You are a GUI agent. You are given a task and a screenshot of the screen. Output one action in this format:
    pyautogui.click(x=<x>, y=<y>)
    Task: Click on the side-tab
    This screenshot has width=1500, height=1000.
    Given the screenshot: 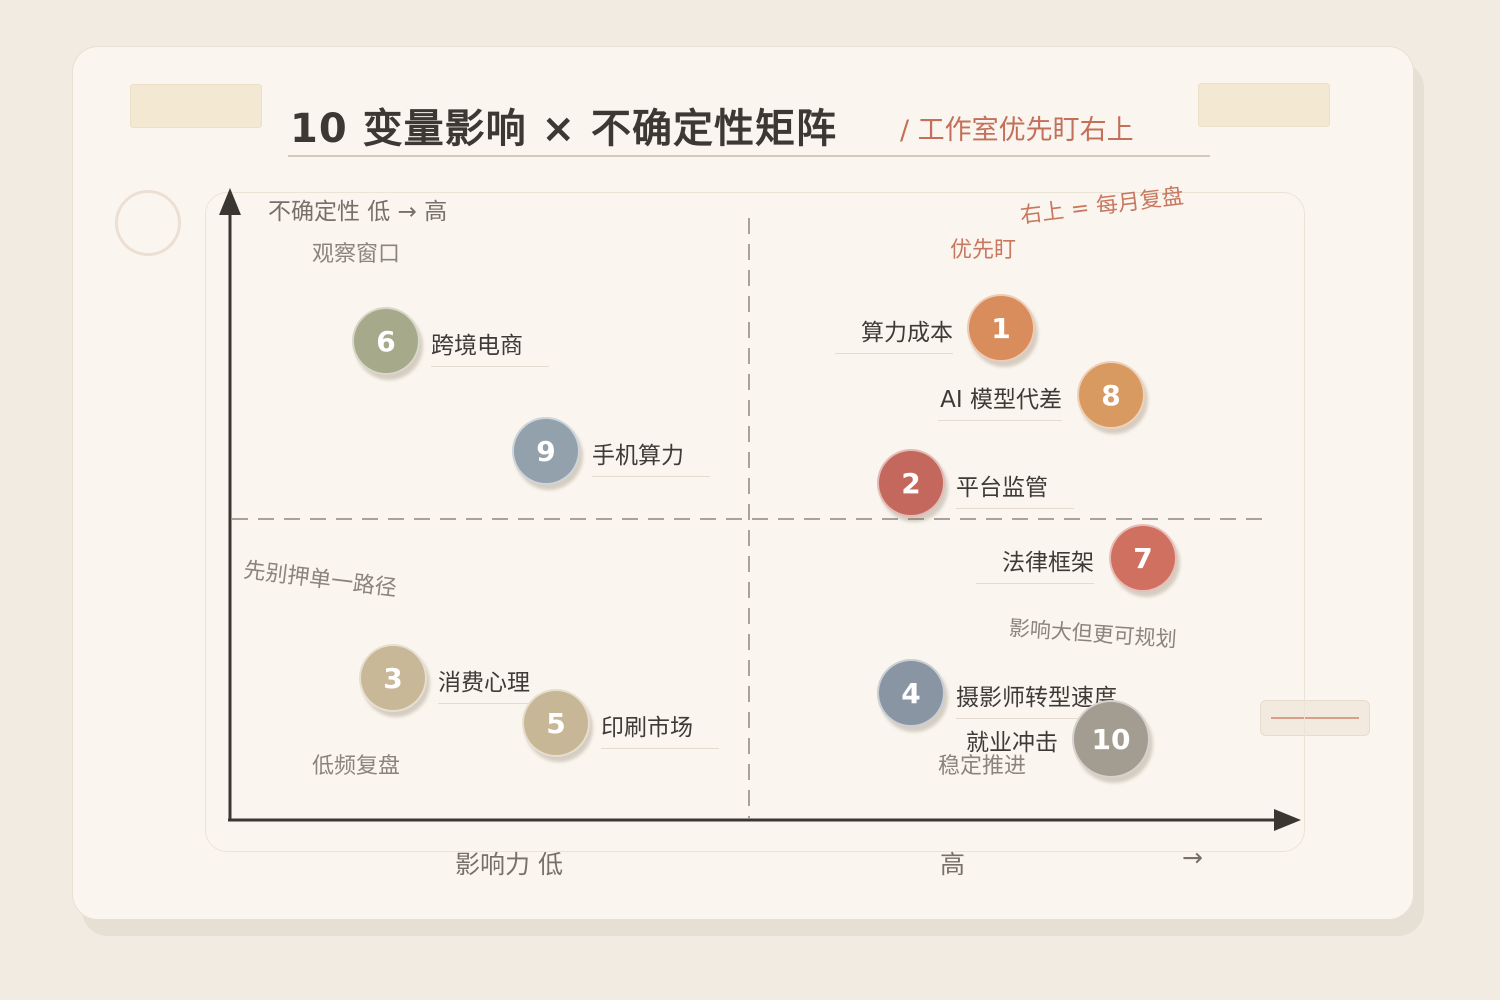 What is the action you would take?
    pyautogui.click(x=1315, y=718)
    